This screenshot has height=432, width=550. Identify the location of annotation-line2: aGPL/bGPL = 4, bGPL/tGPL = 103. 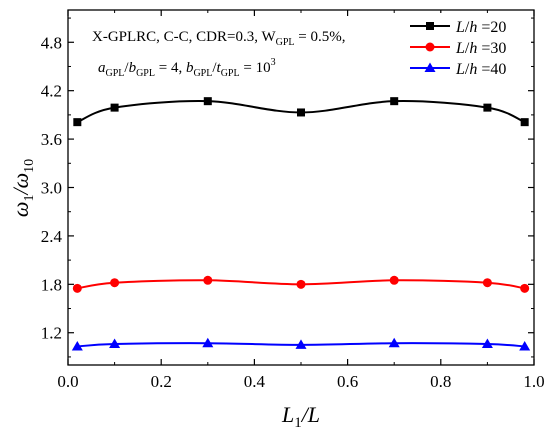
(187, 68).